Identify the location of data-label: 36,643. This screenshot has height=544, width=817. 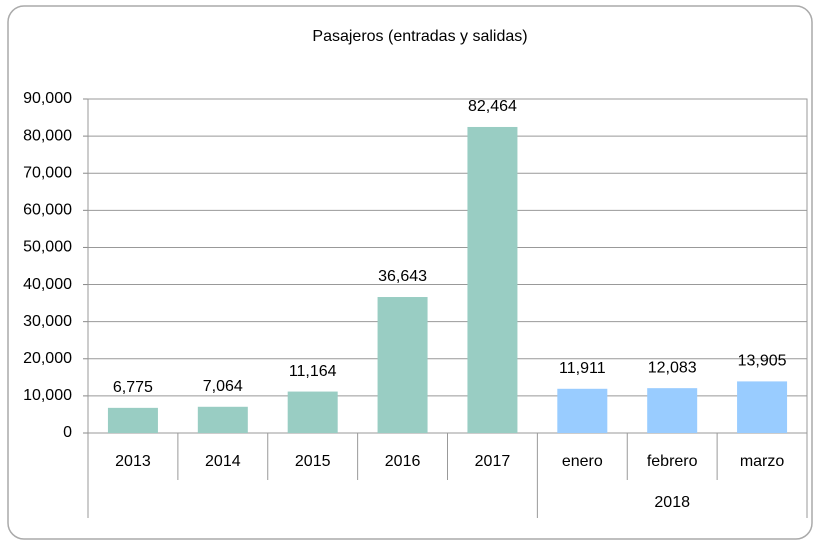
(402, 276).